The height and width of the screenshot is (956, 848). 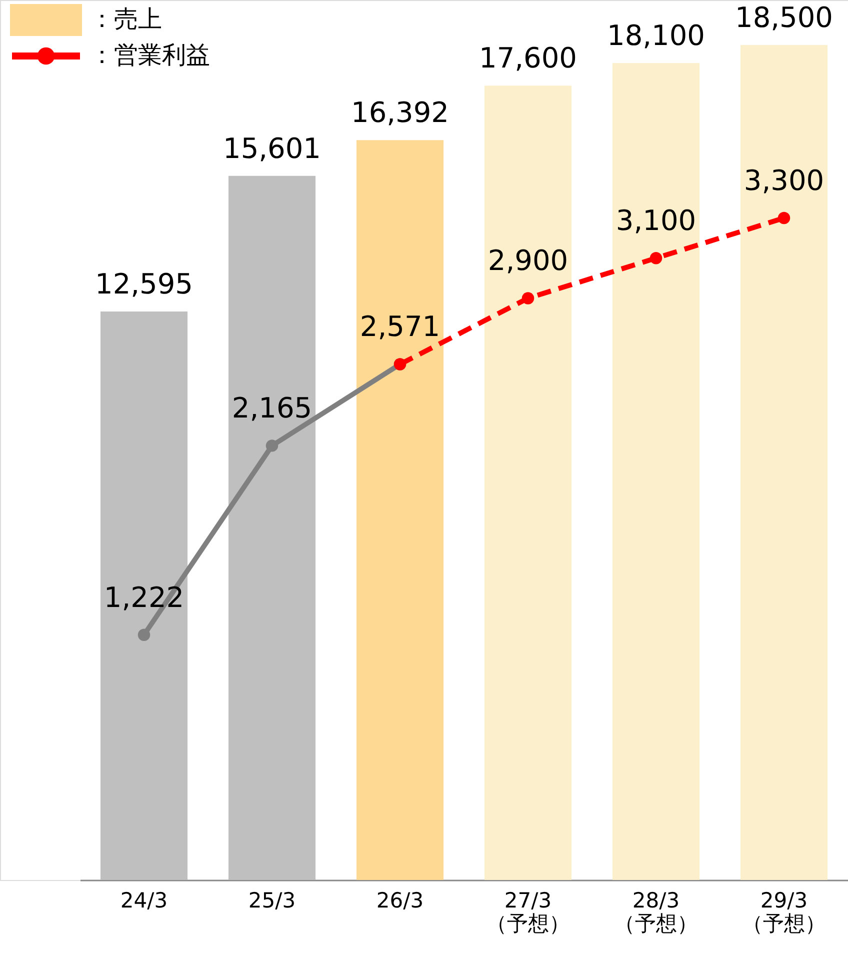 I want to click on data-label: 1,222, so click(x=144, y=597).